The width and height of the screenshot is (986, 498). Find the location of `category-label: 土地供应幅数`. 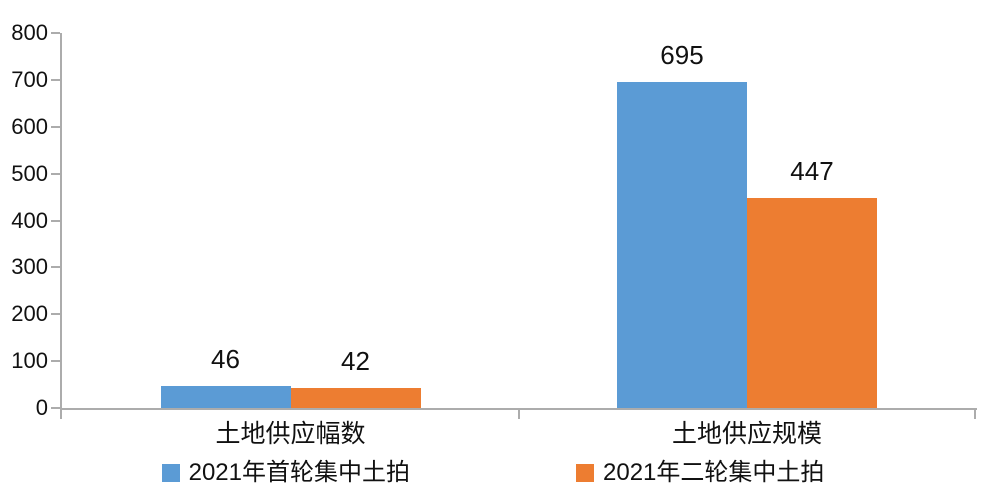

category-label: 土地供应幅数 is located at coordinates (290, 434).